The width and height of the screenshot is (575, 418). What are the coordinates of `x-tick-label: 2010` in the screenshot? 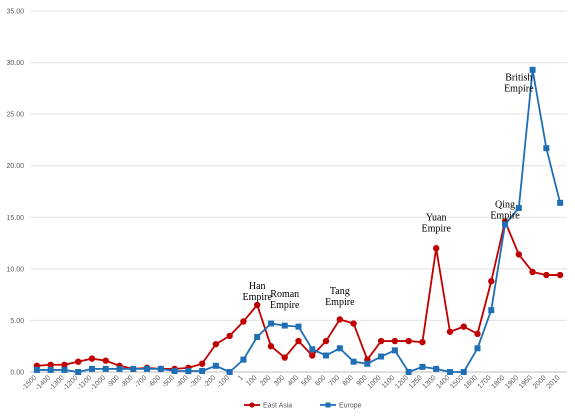 It's located at (554, 382).